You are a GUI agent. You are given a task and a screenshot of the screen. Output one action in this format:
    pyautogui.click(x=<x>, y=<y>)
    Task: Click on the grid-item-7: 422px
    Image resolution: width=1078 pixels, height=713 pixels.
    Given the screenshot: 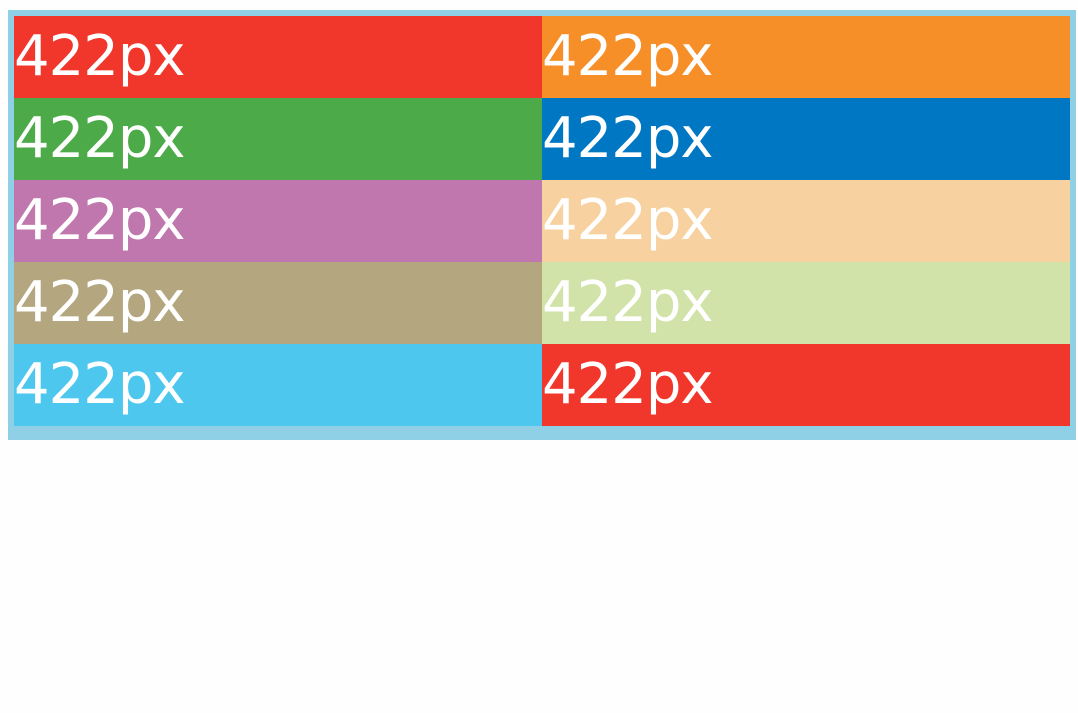 What is the action you would take?
    pyautogui.click(x=278, y=303)
    